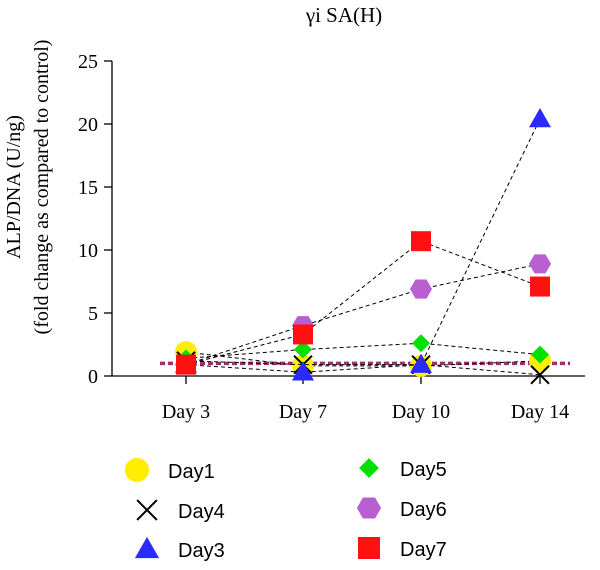  What do you see at coordinates (88, 188) in the screenshot?
I see `y-tick-label: 15` at bounding box center [88, 188].